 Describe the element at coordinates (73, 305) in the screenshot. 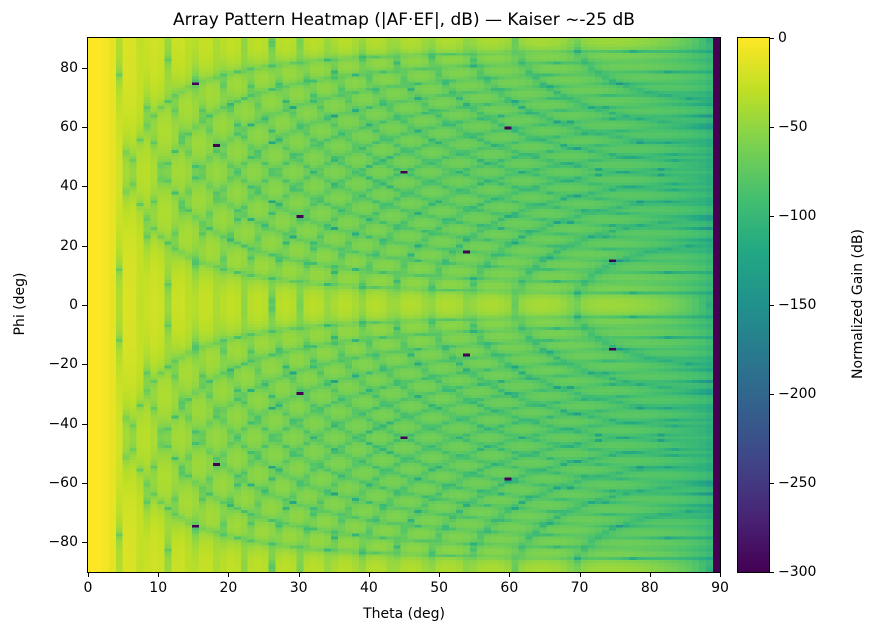

I see `y-tick-label: 0` at that location.